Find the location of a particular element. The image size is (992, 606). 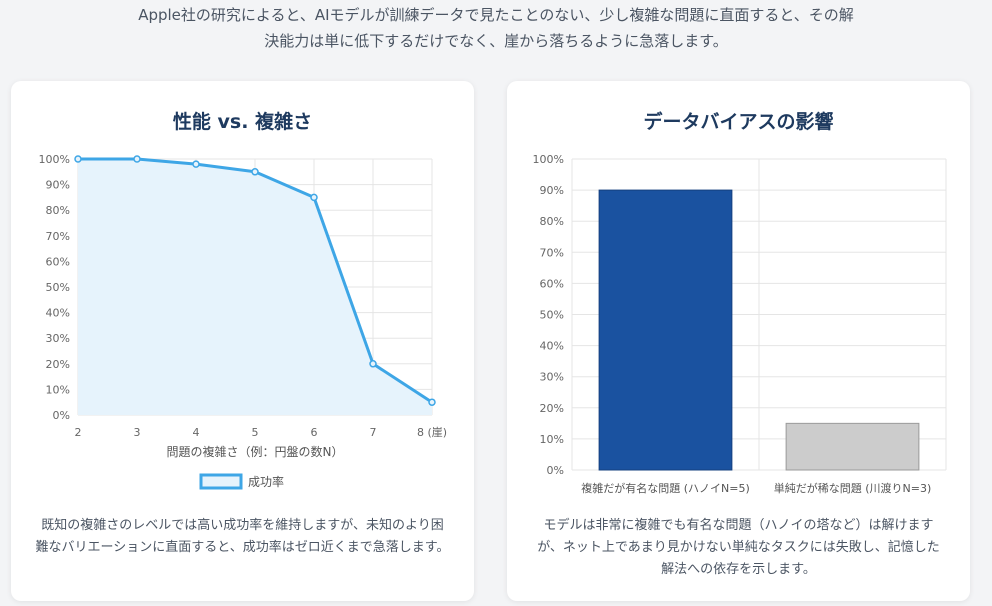

x-tick-label: 2 is located at coordinates (78, 432).